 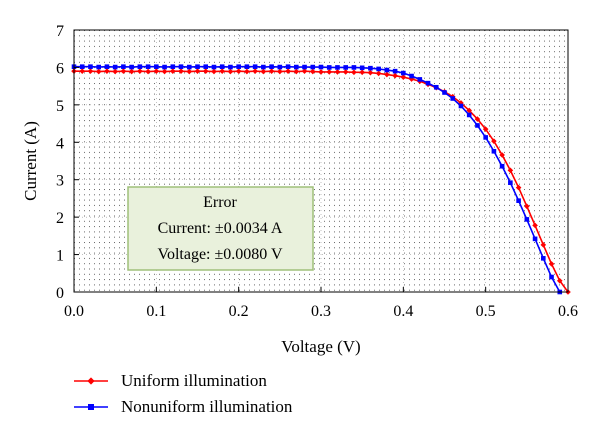 I want to click on y-tick-label: 4, so click(x=60, y=143).